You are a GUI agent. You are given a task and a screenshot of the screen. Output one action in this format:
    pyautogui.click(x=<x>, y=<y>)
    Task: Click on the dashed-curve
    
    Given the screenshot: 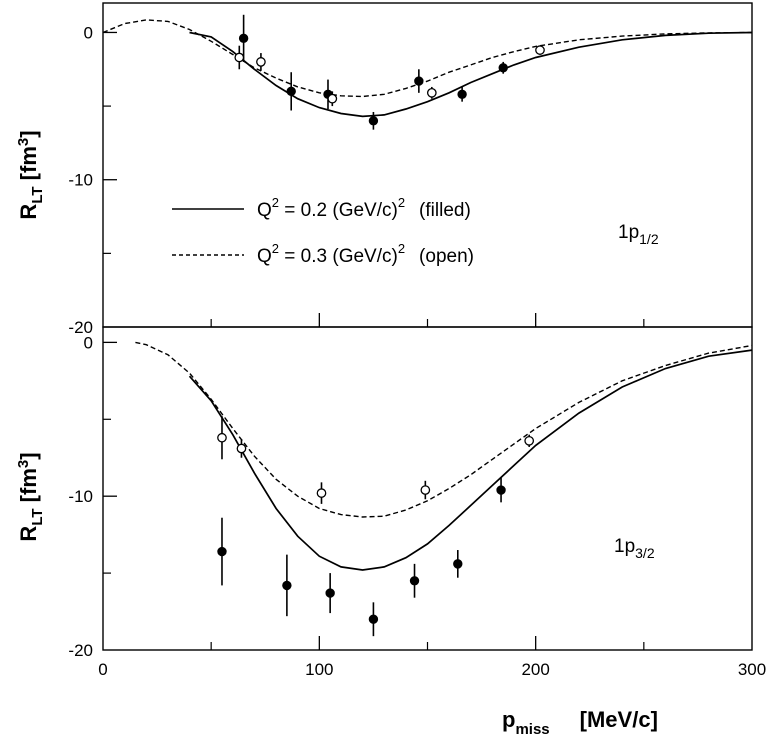 What is the action you would take?
    pyautogui.click(x=427, y=58)
    